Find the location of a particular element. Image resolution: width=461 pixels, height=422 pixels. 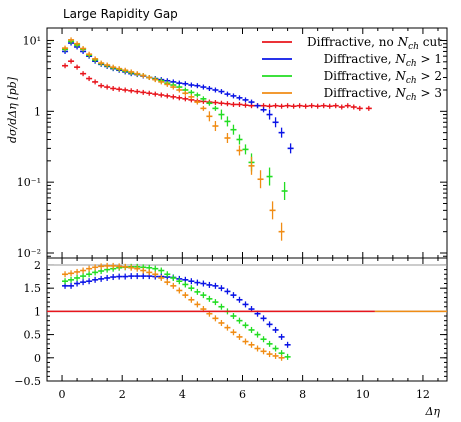

x-tick-label: 0 is located at coordinates (62, 394).